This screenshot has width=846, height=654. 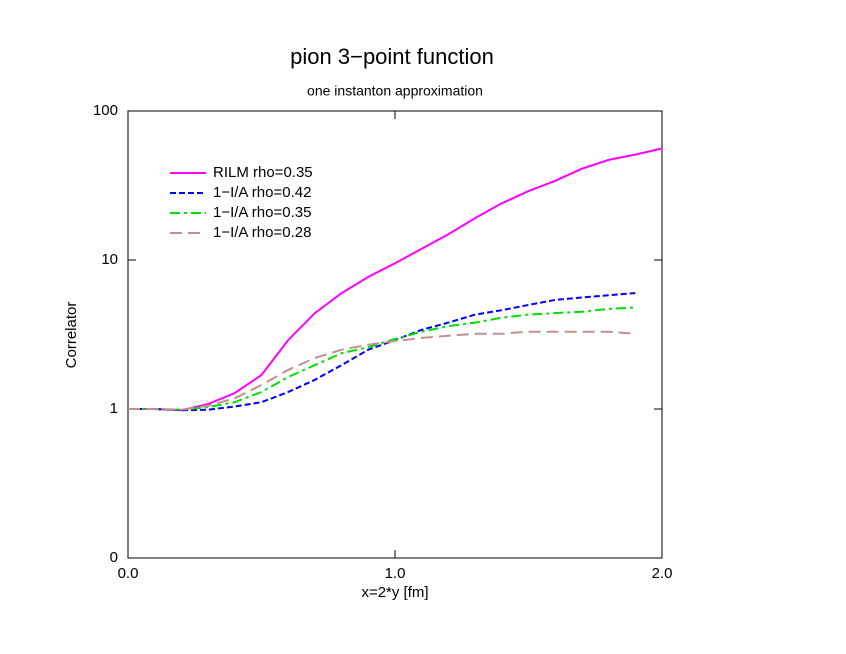 I want to click on x-tick-label: 2.0, so click(x=662, y=573).